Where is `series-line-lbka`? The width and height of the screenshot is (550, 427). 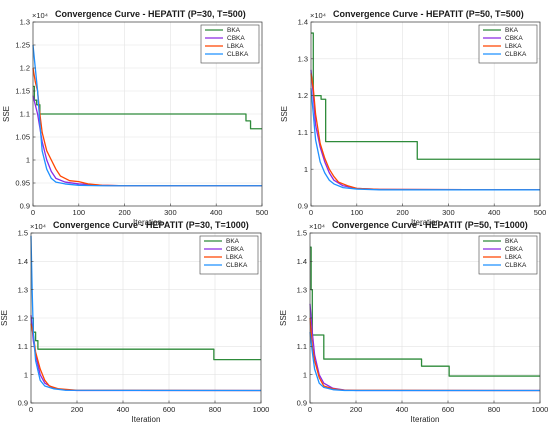
series-line-lbka is located at coordinates (425, 132).